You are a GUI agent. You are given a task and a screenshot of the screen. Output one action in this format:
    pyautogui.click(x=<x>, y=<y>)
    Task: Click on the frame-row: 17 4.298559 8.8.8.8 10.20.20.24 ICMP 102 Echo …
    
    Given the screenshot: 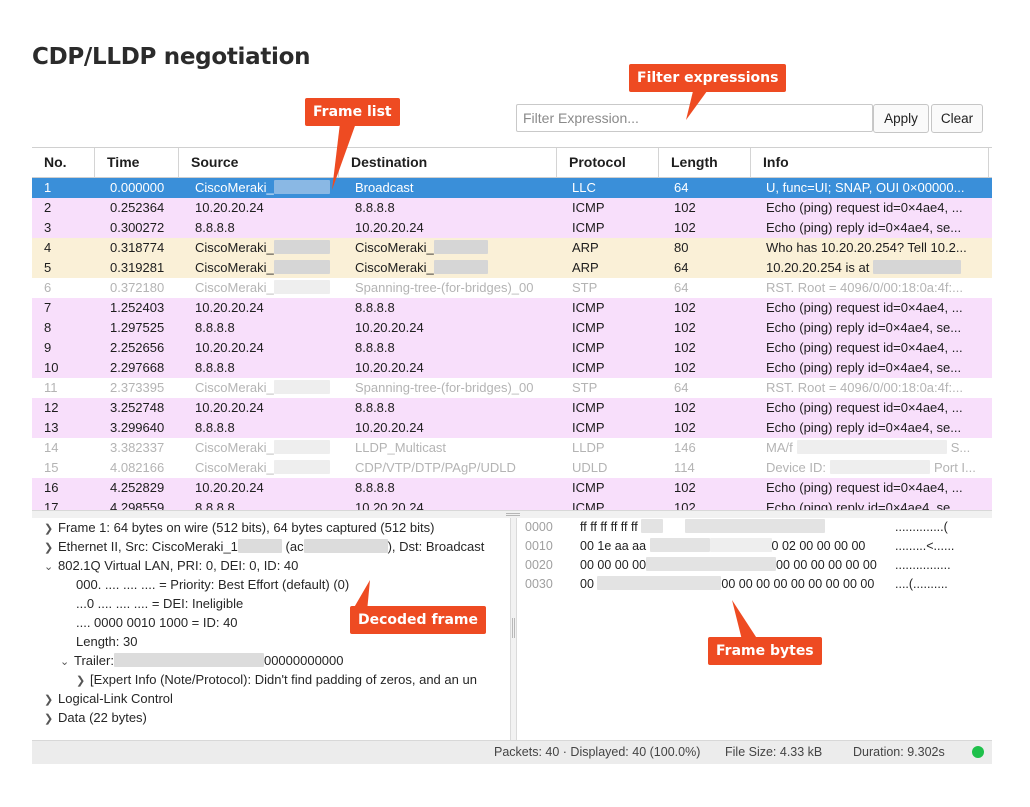 What is the action you would take?
    pyautogui.click(x=512, y=504)
    